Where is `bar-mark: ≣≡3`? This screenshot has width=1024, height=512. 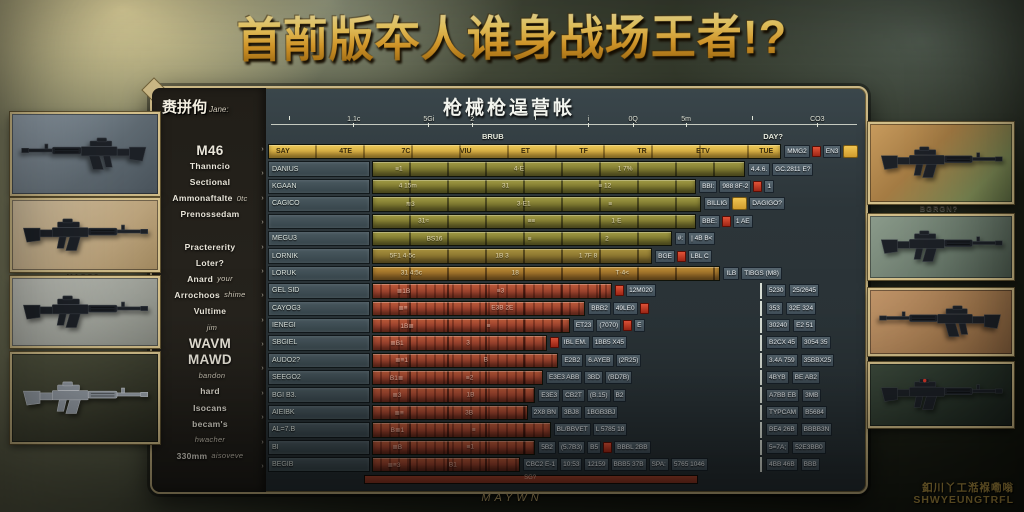
bar-mark: ≣≡3 is located at coordinates (394, 465).